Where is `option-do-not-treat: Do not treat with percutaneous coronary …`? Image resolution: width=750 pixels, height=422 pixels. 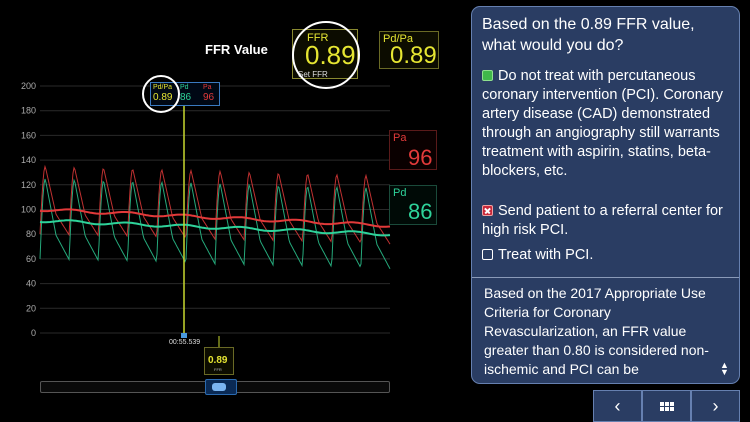
option-do-not-treat: Do not treat with percutaneous coronary … is located at coordinates (607, 124).